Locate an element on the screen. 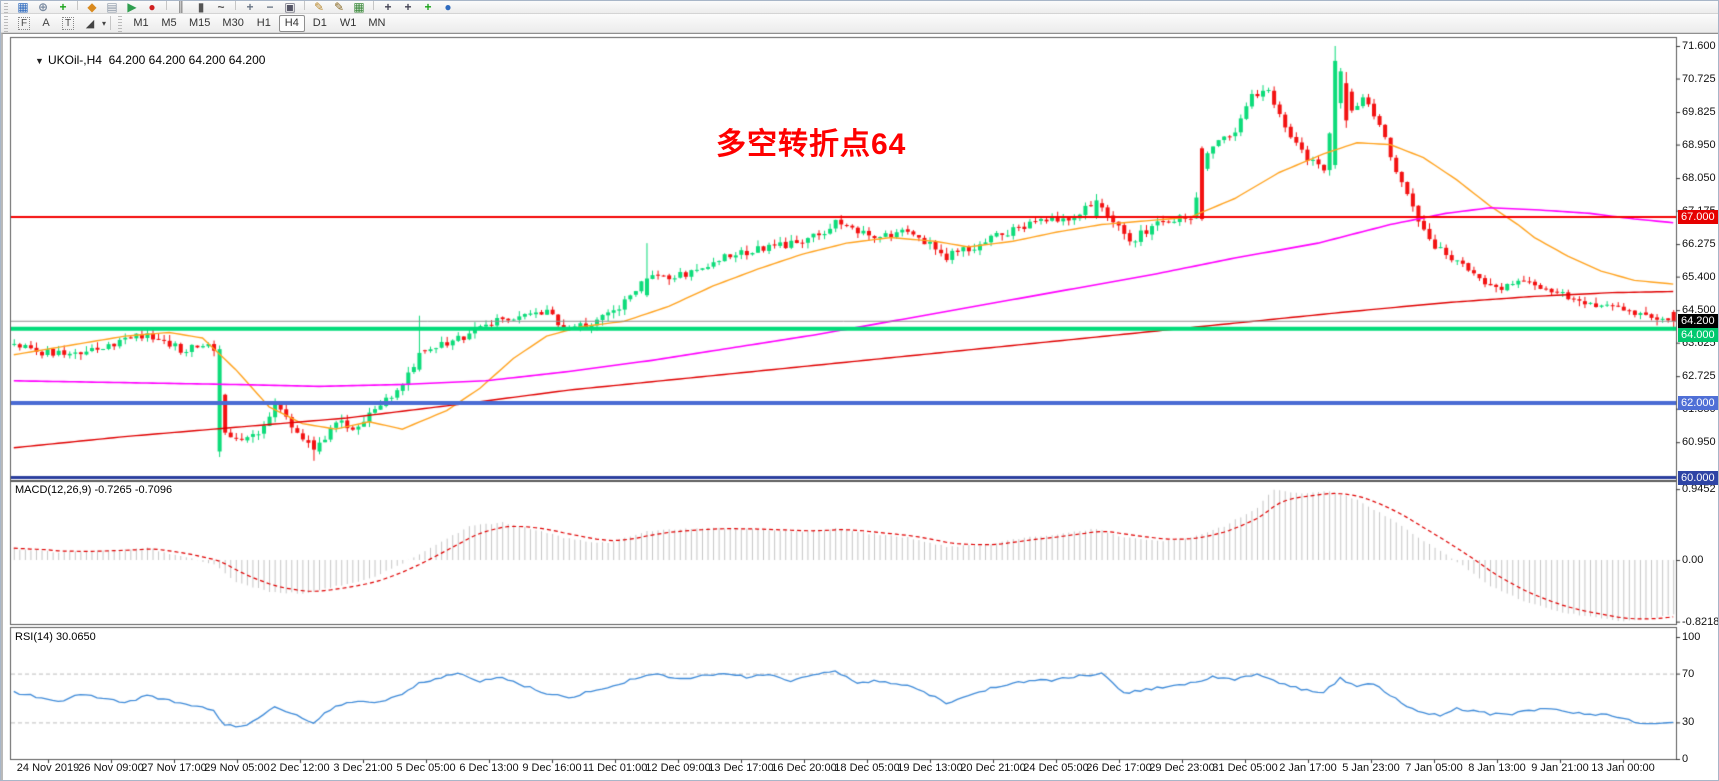 The width and height of the screenshot is (1719, 781). tile-windows-icon: ▣ is located at coordinates (290, 7).